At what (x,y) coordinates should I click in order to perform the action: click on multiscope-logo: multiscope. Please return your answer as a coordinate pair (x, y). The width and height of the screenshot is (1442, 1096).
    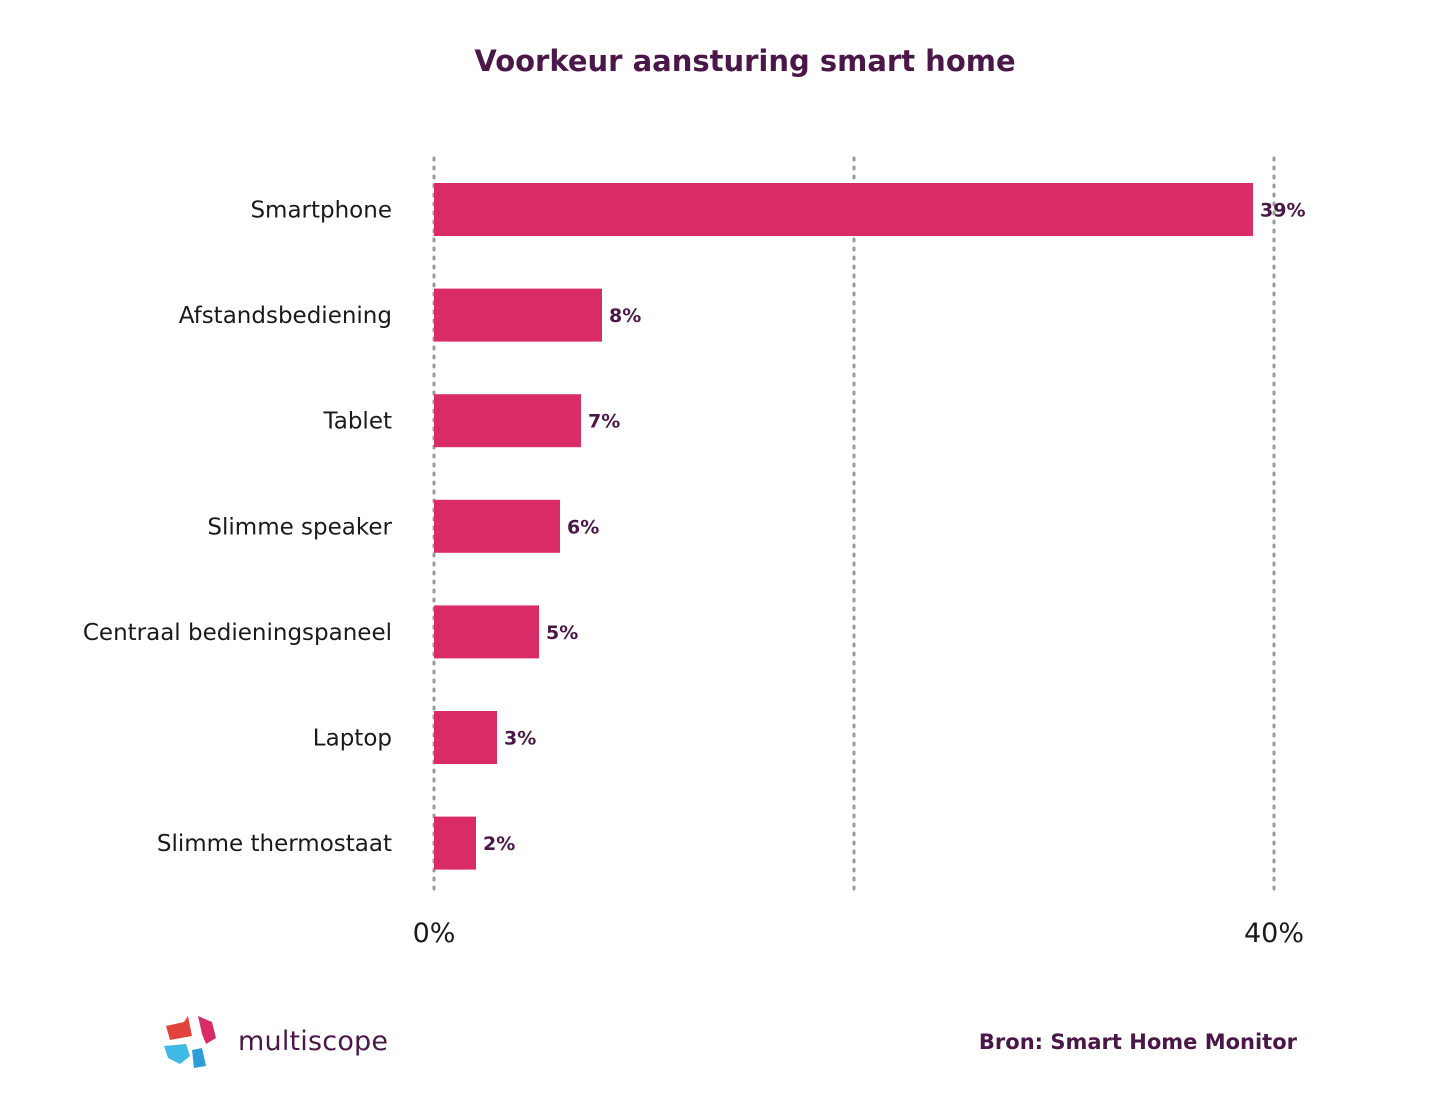
    Looking at the image, I should click on (275, 1041).